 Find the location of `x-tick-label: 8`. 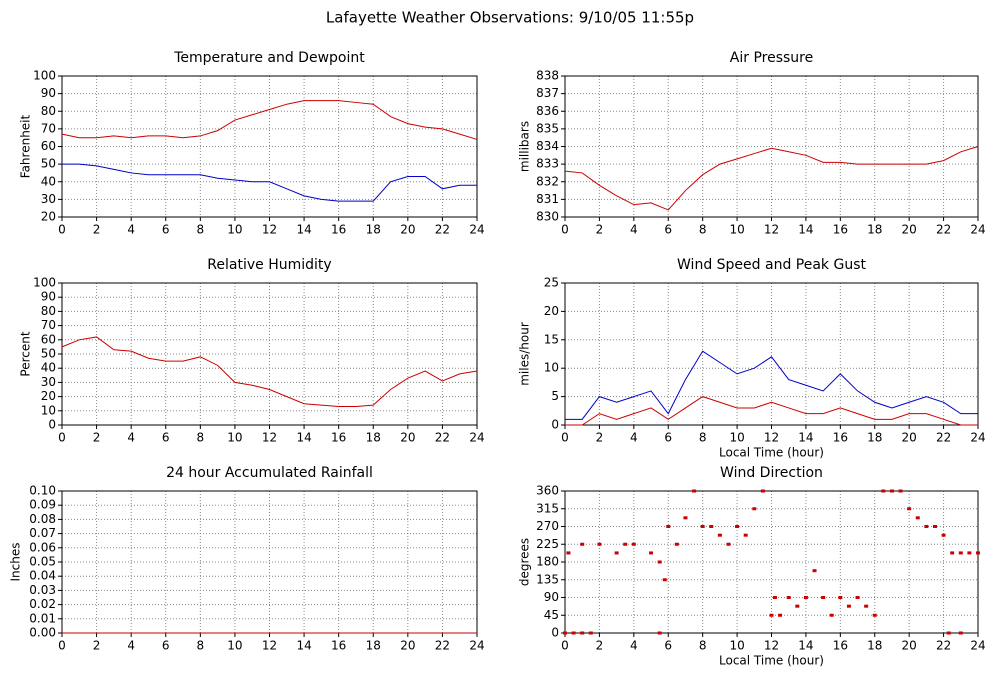

x-tick-label: 8 is located at coordinates (201, 646).